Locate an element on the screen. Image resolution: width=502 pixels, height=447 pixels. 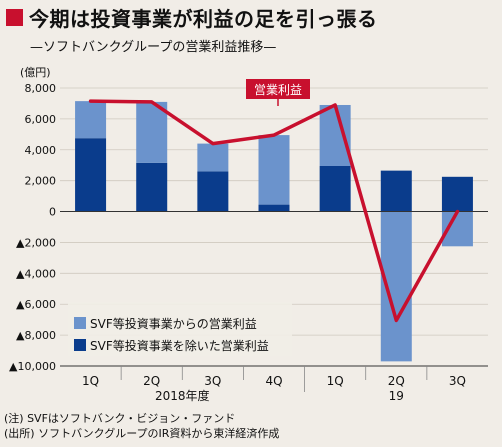
legend-label-excl: SVF等投資事業を除いた営業利益 is located at coordinates (179, 345).